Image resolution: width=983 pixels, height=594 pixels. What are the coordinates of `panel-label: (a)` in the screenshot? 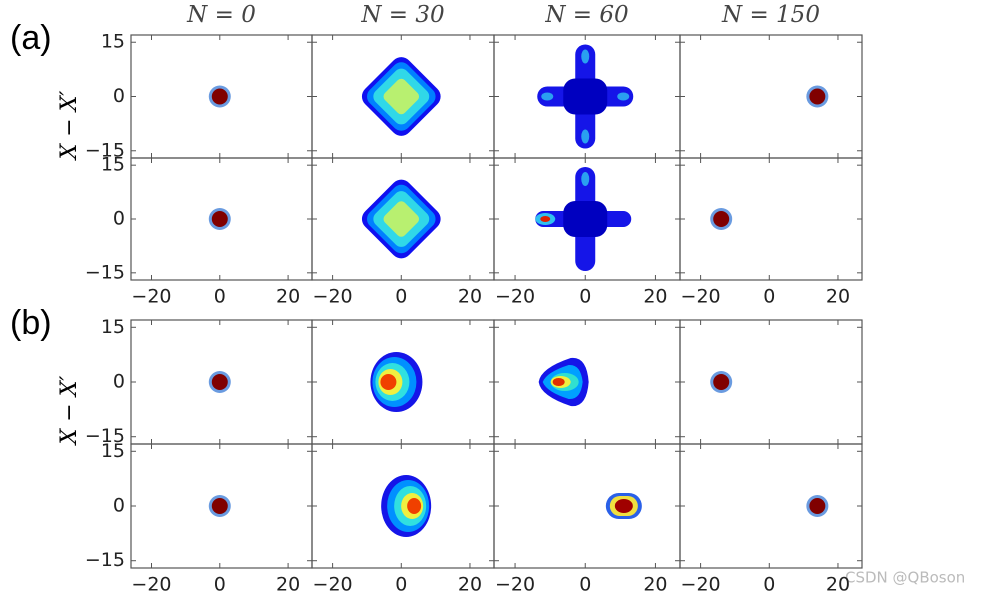 It's located at (31, 38).